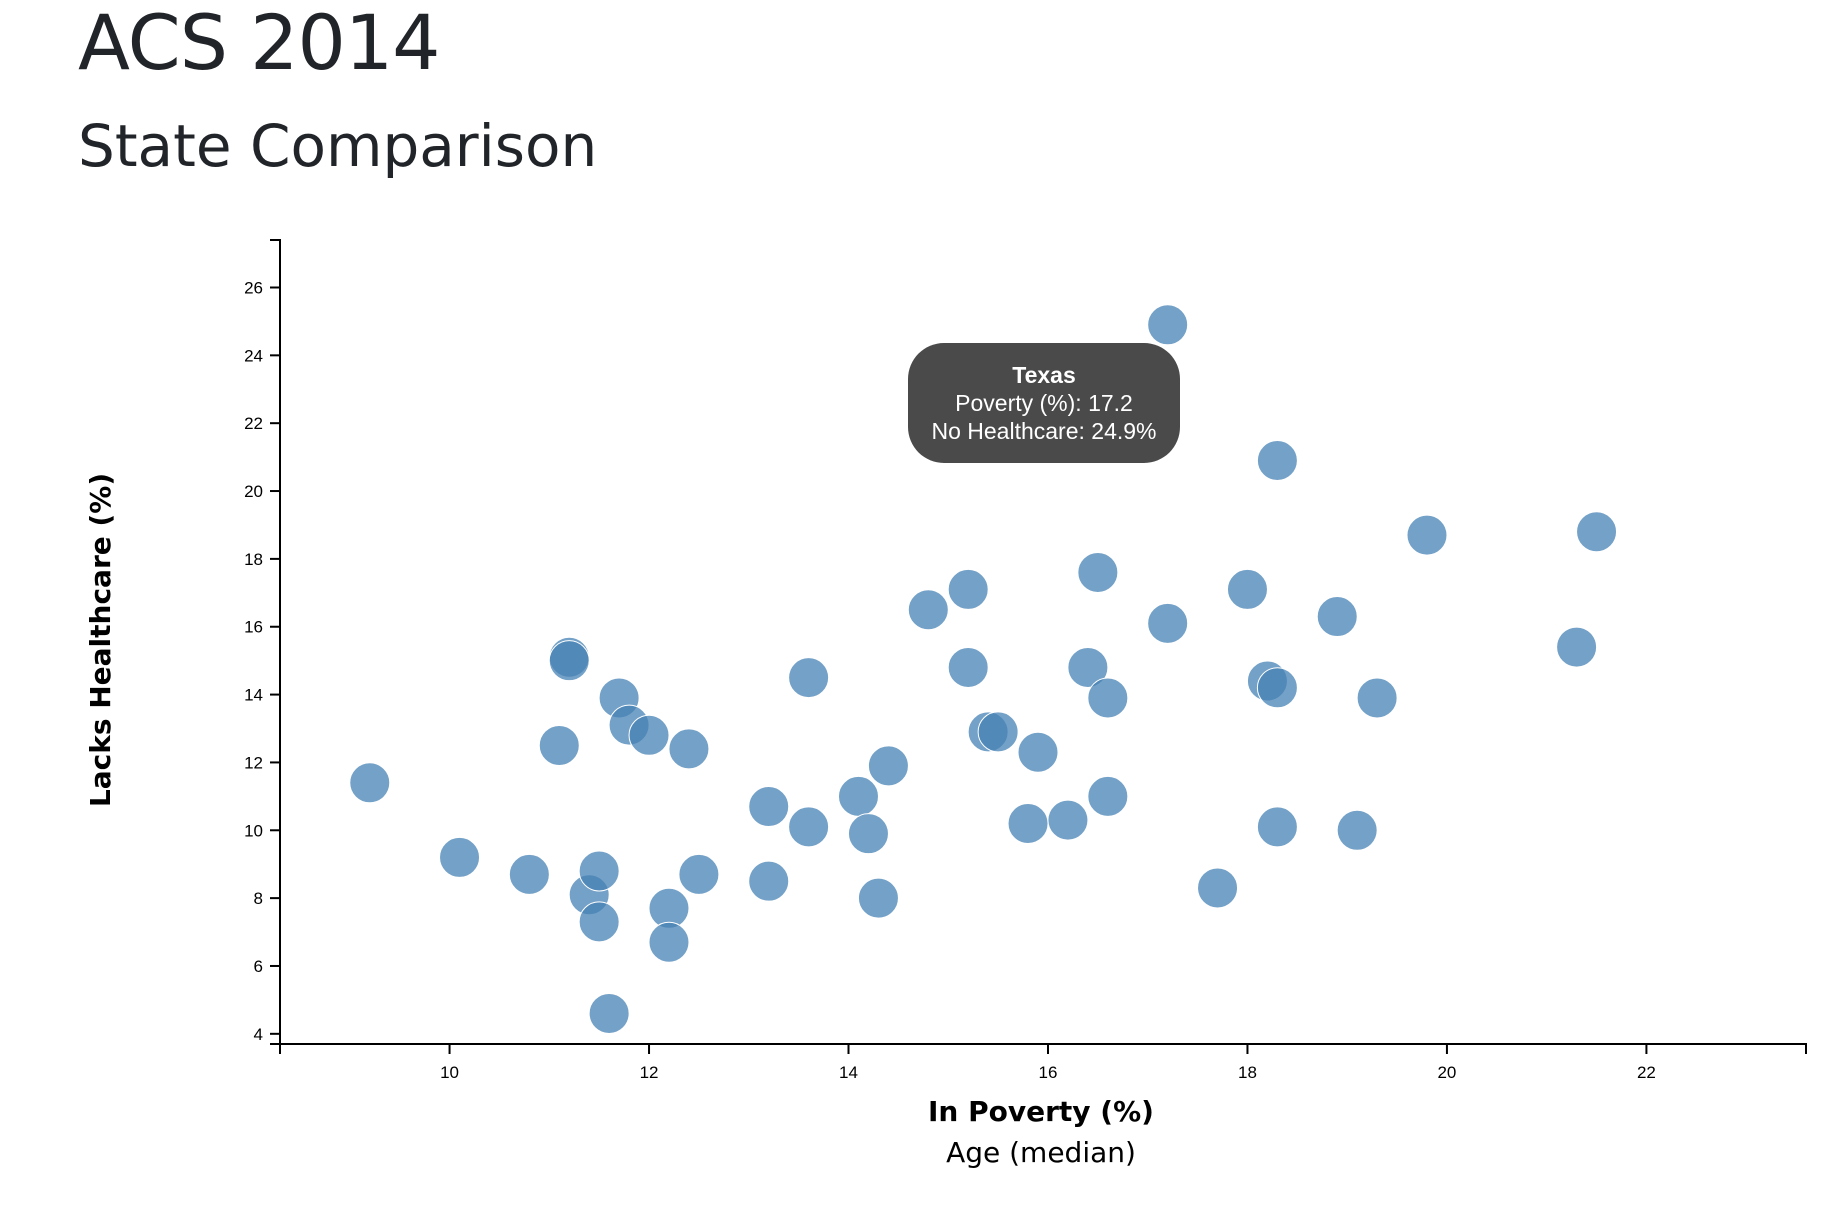  I want to click on tooltip-box, so click(1044, 403).